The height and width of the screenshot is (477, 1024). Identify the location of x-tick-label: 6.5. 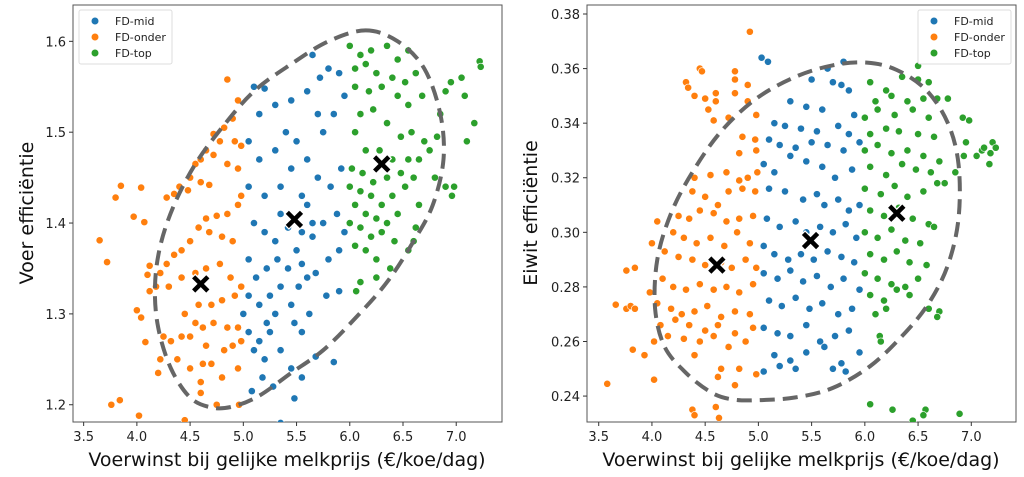
(403, 437).